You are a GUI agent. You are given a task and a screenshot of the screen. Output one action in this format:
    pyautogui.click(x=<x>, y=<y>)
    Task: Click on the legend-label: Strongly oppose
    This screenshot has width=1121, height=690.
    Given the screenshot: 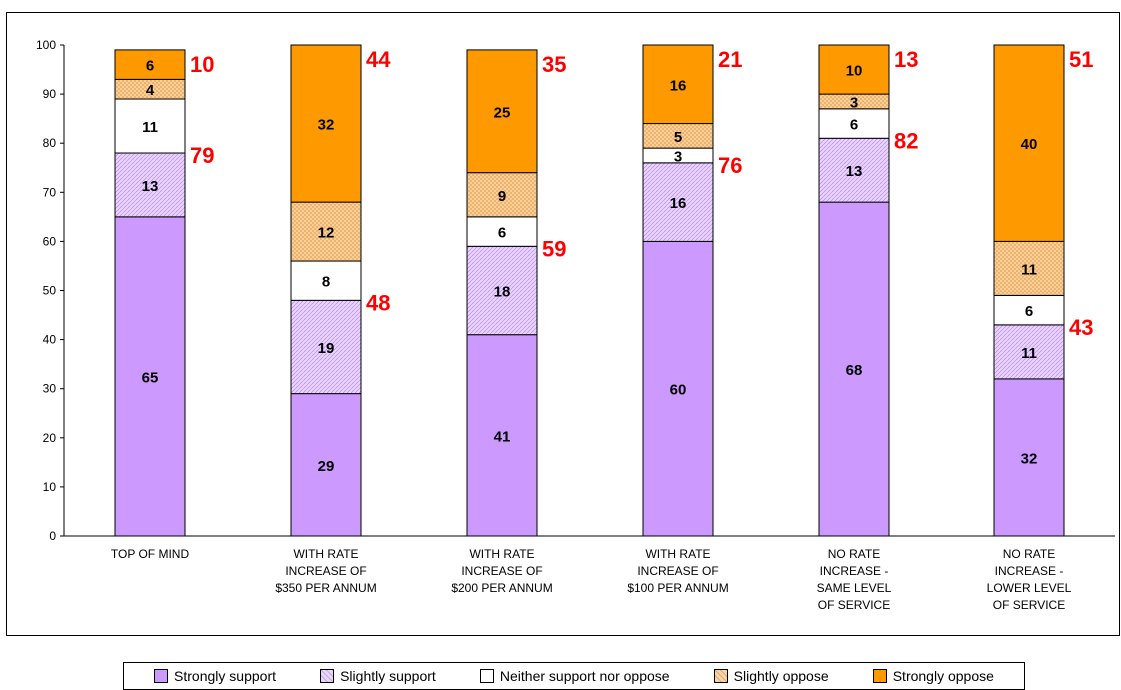 What is the action you would take?
    pyautogui.click(x=943, y=676)
    